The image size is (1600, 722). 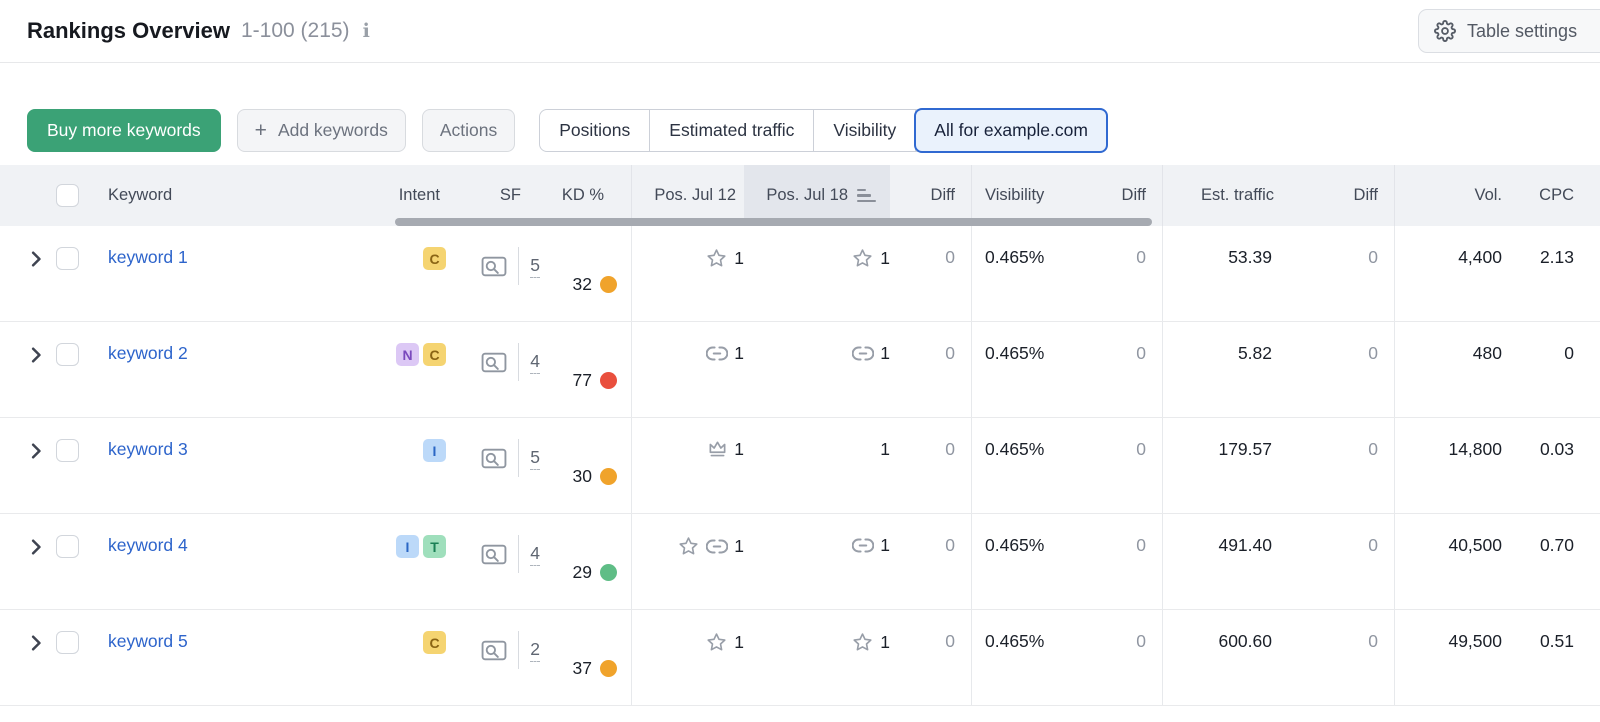 What do you see at coordinates (1509, 31) in the screenshot?
I see `table-settings-button: Table settings` at bounding box center [1509, 31].